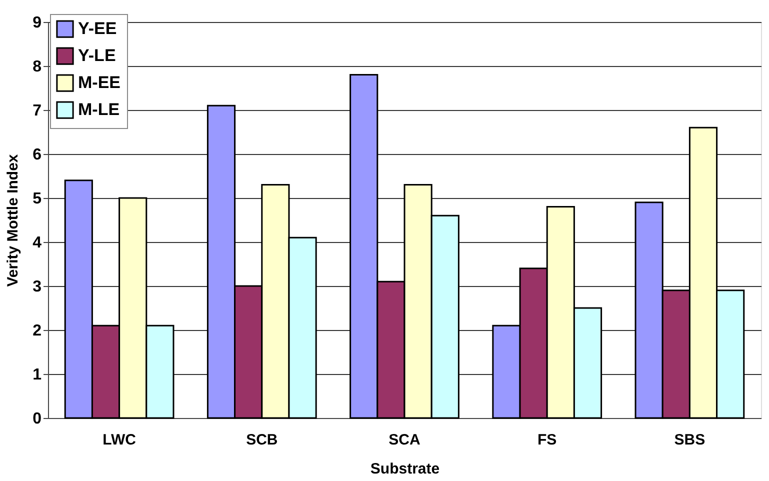 This screenshot has width=769, height=481. I want to click on x-tick-label: SCA, so click(404, 440).